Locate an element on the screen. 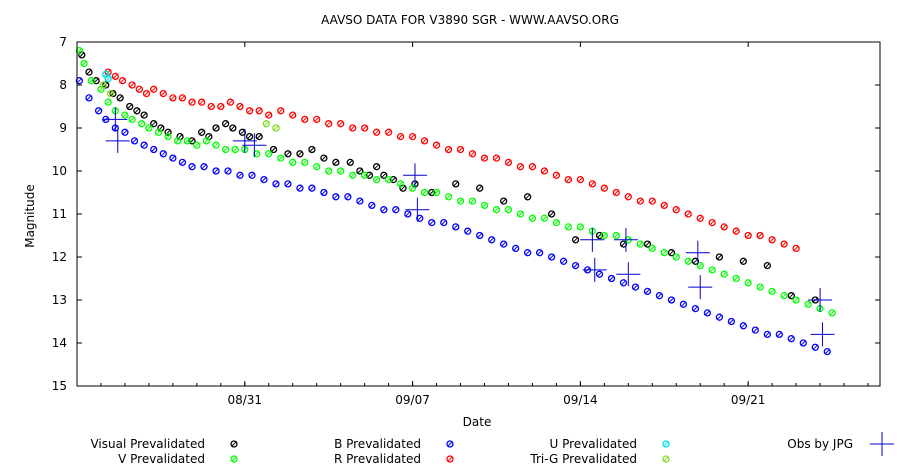 This screenshot has width=900, height=473. y-tick-label: 15 is located at coordinates (59, 386).